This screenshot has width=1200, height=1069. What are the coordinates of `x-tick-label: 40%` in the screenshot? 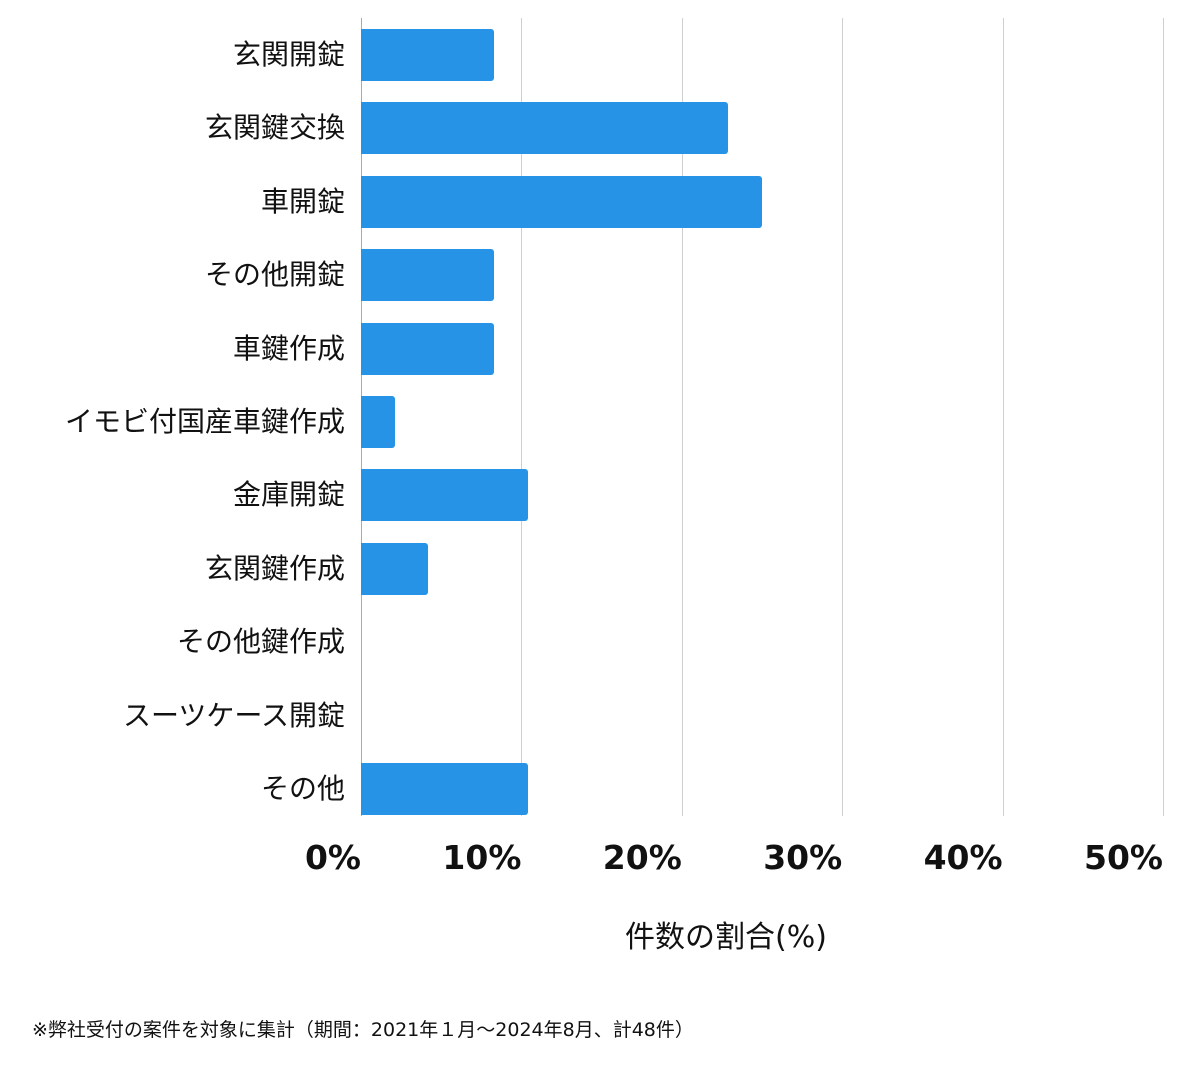 It's located at (963, 857).